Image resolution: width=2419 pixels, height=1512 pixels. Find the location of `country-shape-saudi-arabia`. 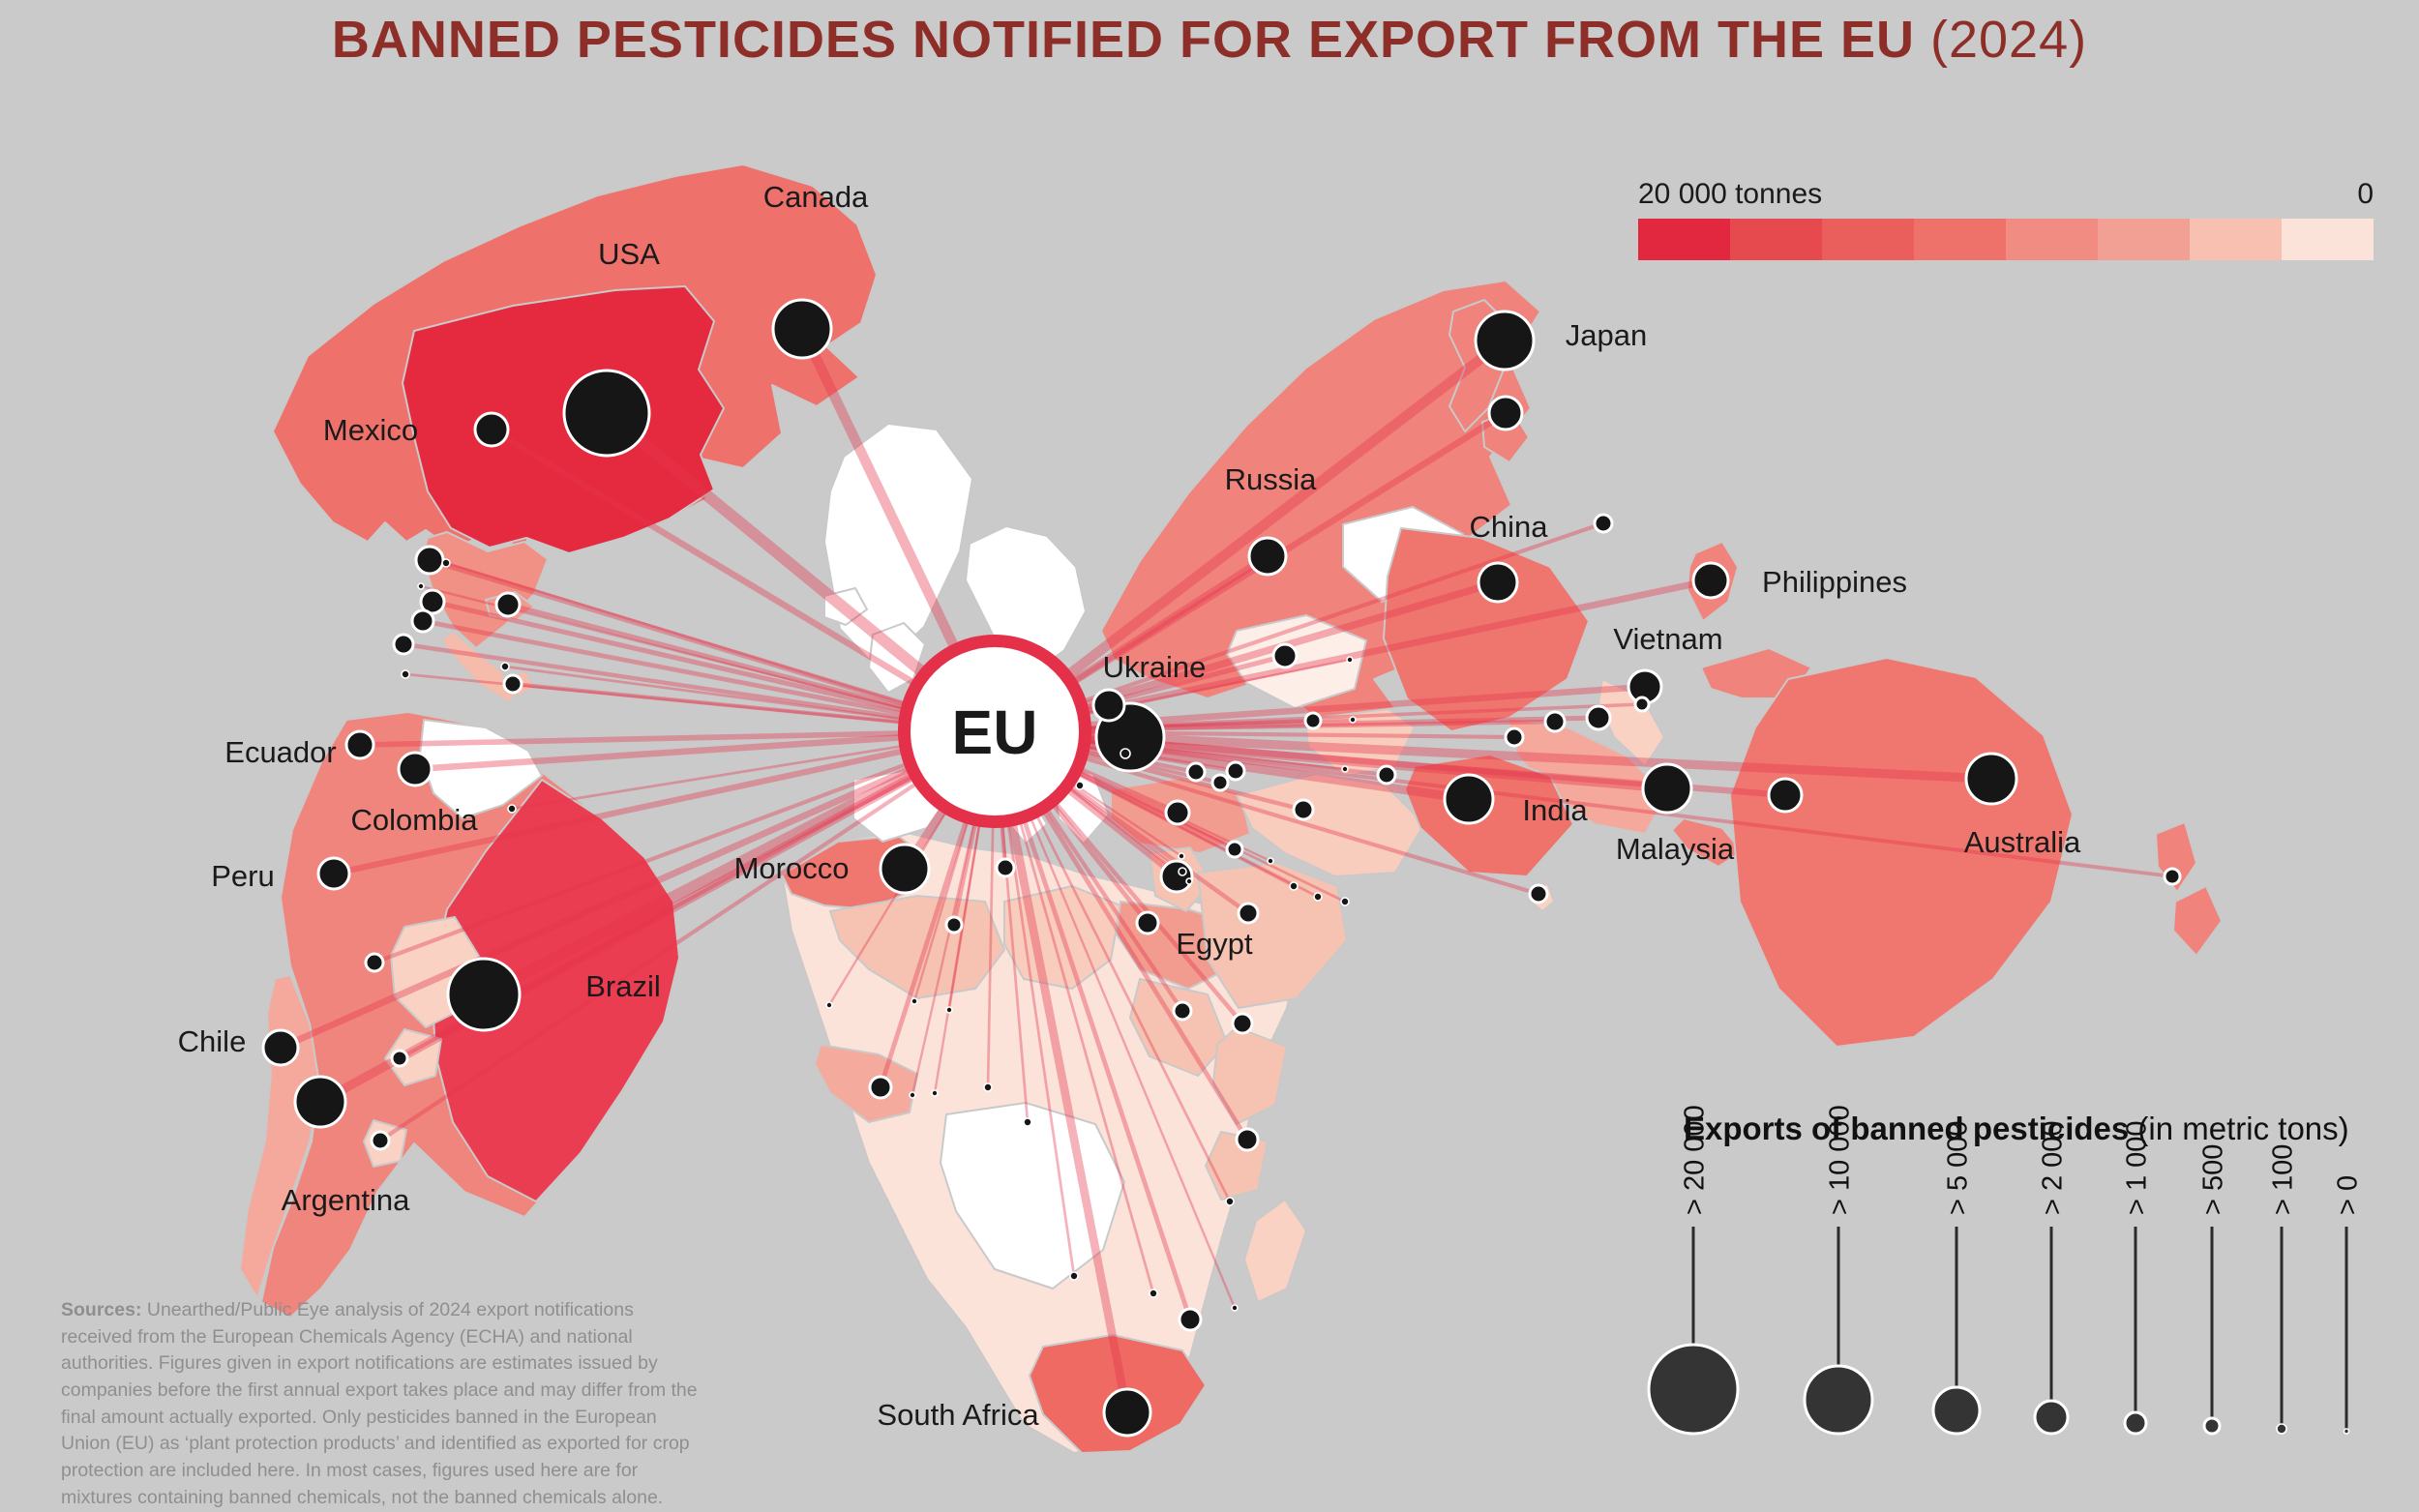

country-shape-saudi-arabia is located at coordinates (1272, 936).